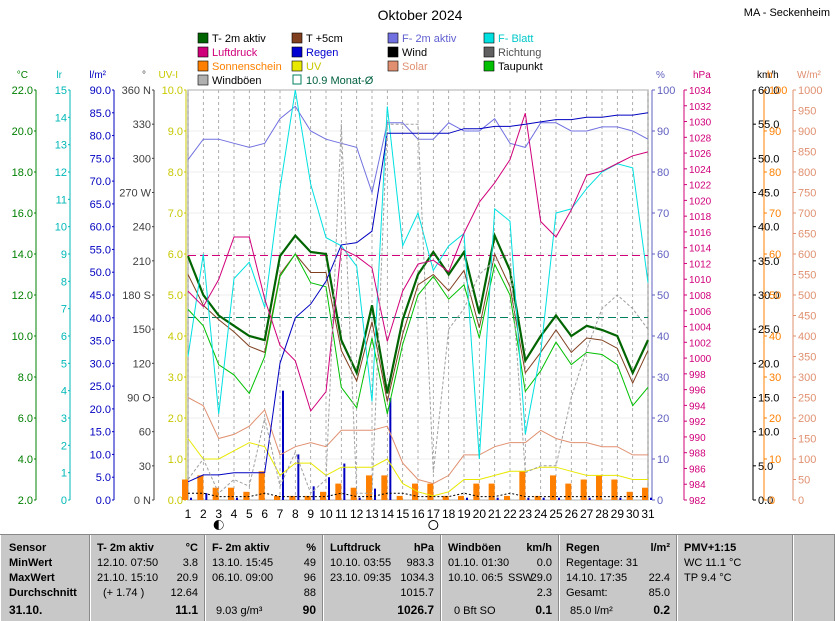 This screenshot has height=621, width=835. What do you see at coordinates (544, 563) in the screenshot?
I see `wind-min-value: 0.0` at bounding box center [544, 563].